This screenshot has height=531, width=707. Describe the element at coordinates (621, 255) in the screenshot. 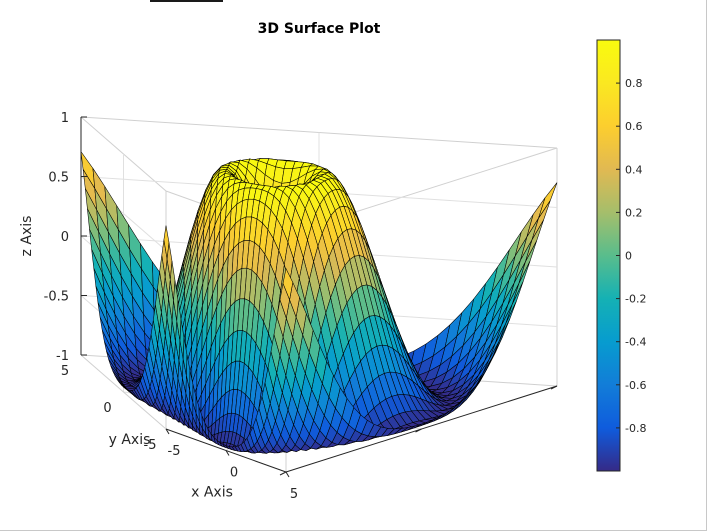

I see `colorbar: -0.8 -0.6 -0.4 -0.2 0 0.2 0.4 0.6 0.8` at that location.